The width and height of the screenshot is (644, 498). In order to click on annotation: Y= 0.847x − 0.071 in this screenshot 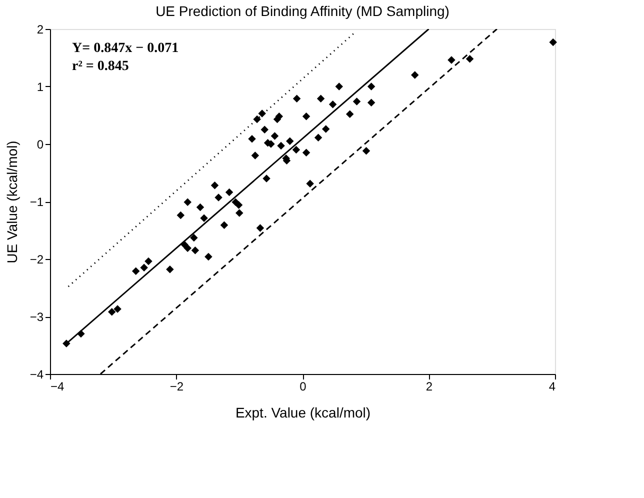, I will do `click(125, 48)`.